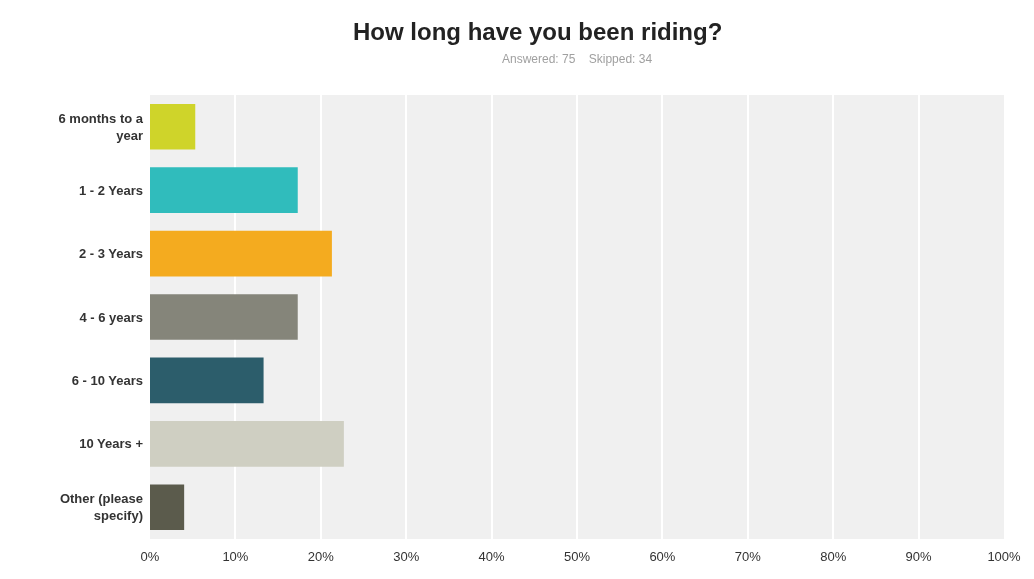 The width and height of the screenshot is (1034, 579). What do you see at coordinates (101, 507) in the screenshot?
I see `y-tick-label: Other (please specify)` at bounding box center [101, 507].